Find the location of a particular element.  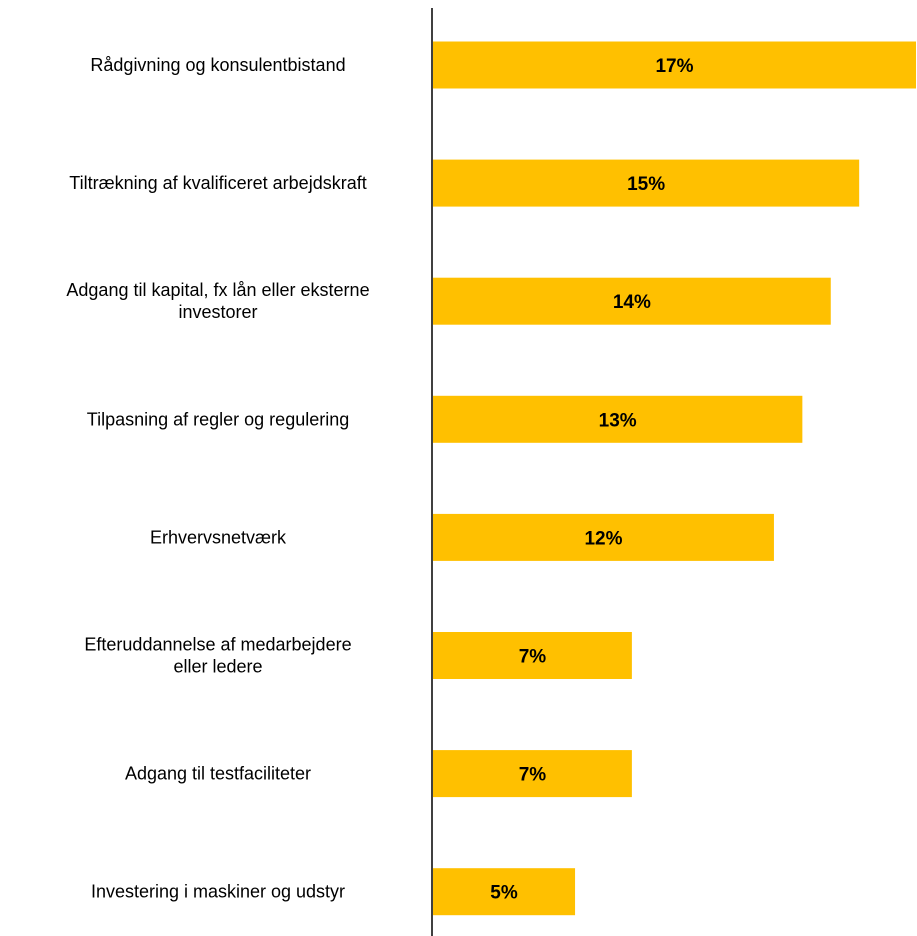

category-label-1: Rådgivning og konsulentbistand is located at coordinates (217, 65).